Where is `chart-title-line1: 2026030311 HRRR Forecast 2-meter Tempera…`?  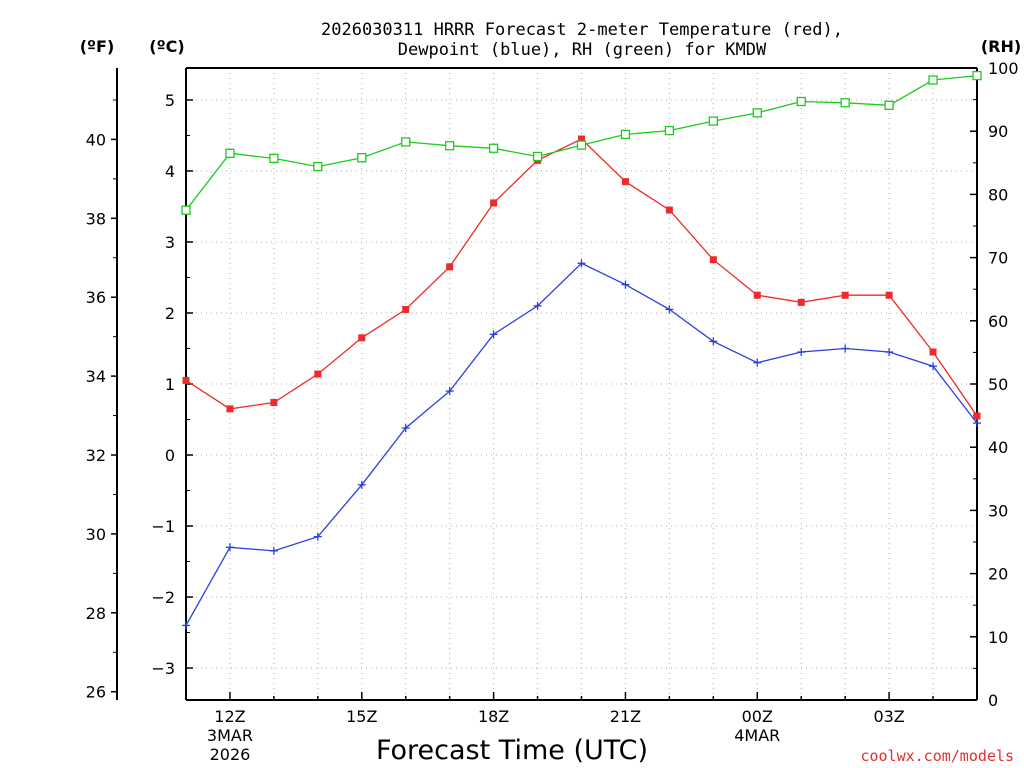
chart-title-line1: 2026030311 HRRR Forecast 2-meter Tempera… is located at coordinates (582, 30).